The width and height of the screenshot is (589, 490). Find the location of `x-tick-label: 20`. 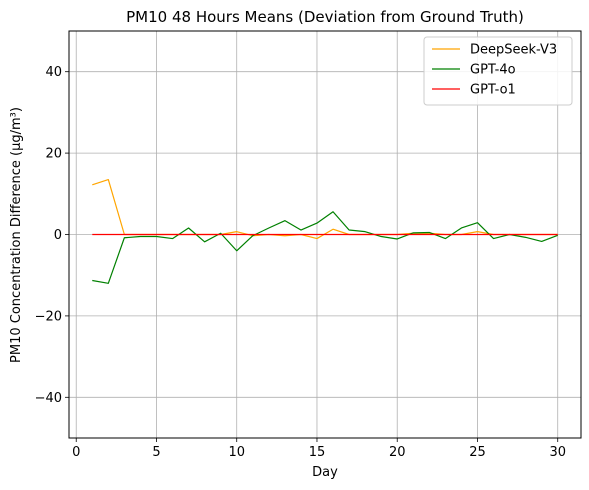

x-tick-label: 20 is located at coordinates (397, 452).